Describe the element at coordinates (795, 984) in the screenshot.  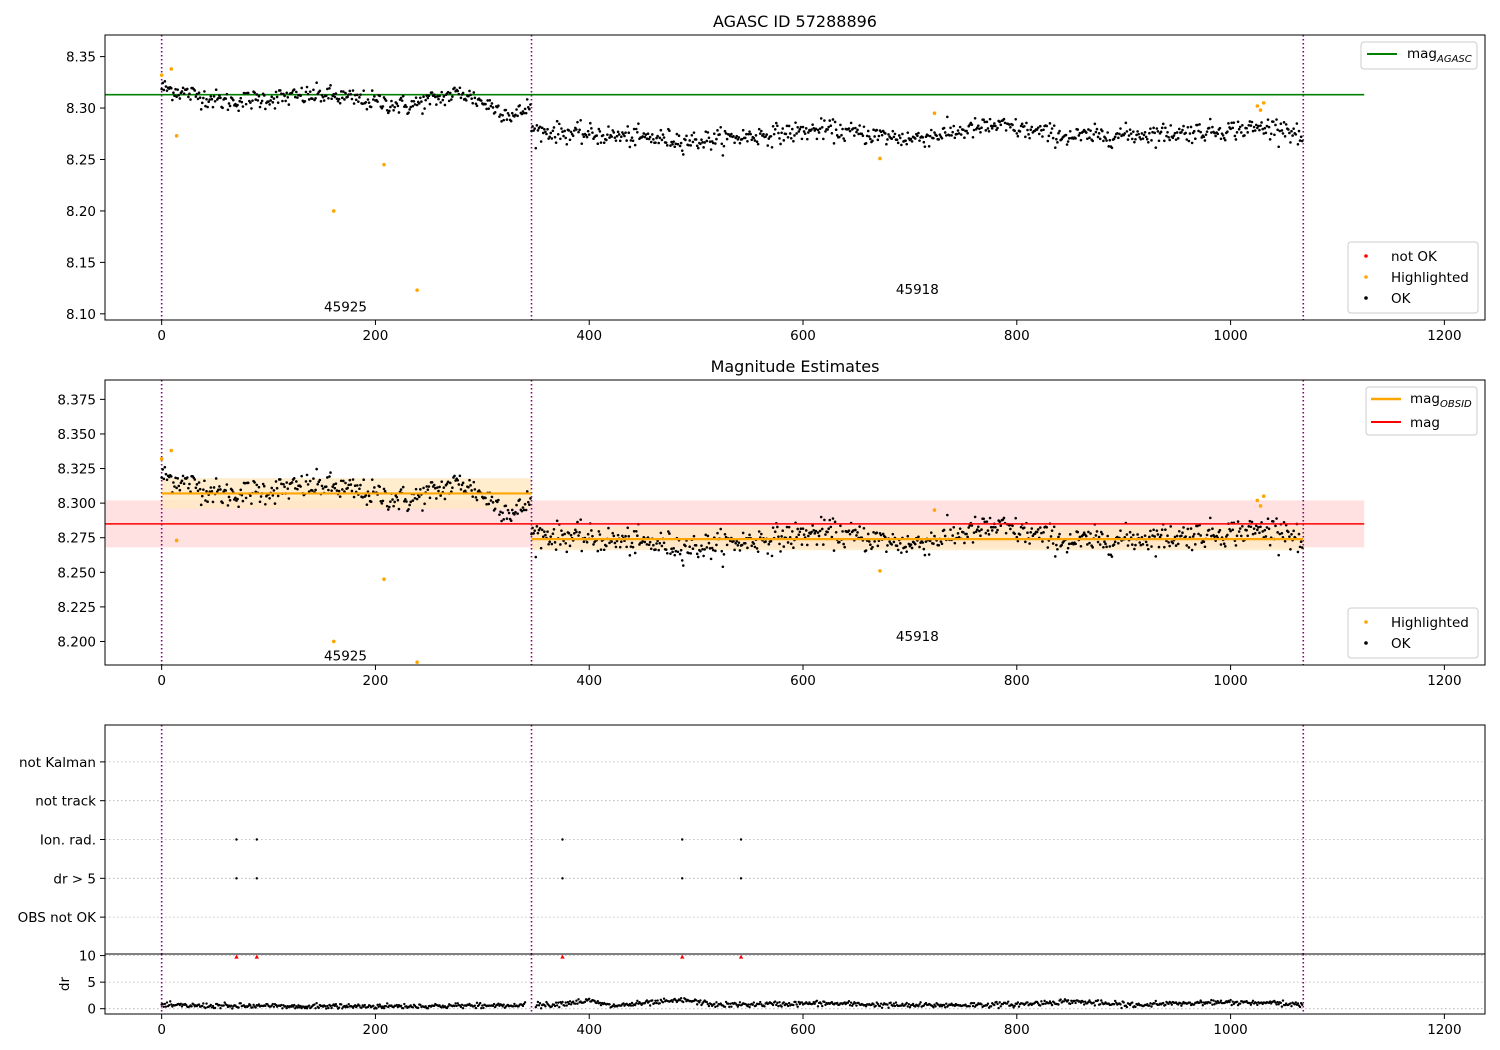
I see `axes-frame-p4` at that location.